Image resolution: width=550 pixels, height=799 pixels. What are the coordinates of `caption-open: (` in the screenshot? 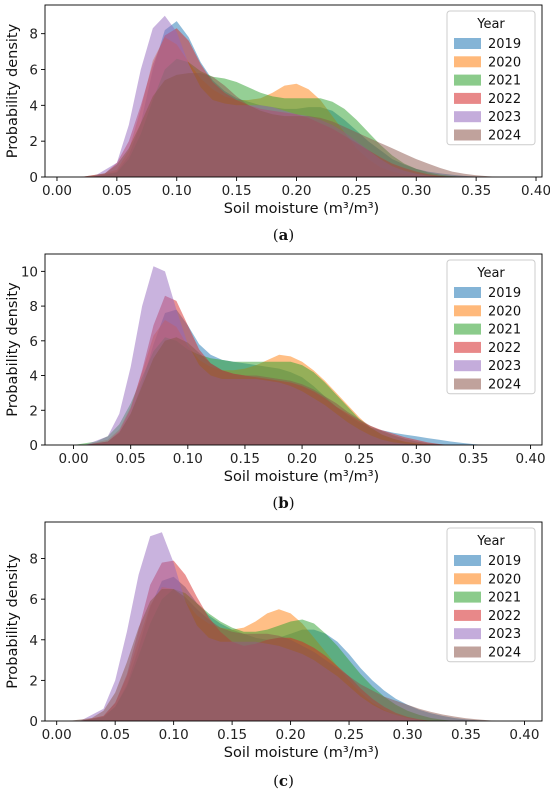 It's located at (275, 503).